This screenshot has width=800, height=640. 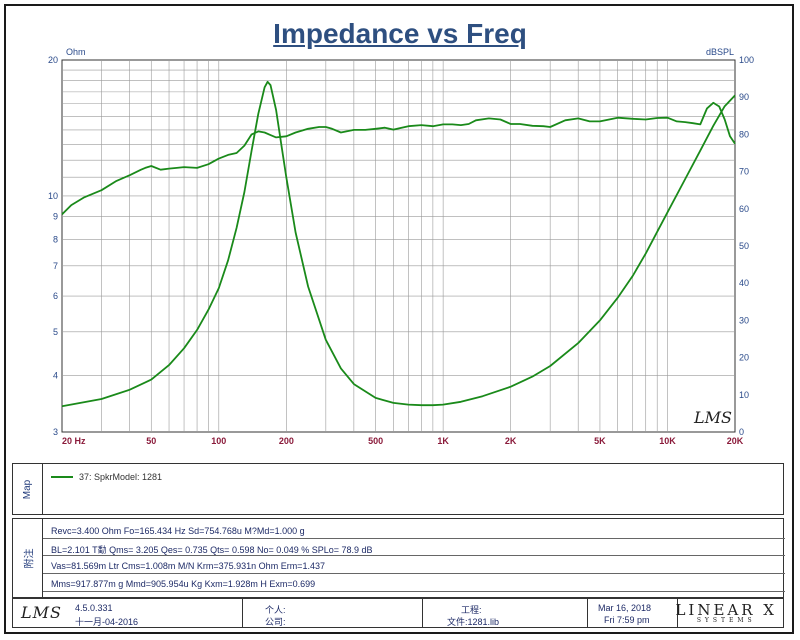 What do you see at coordinates (744, 97) in the screenshot?
I see `right-tick-label: 90` at bounding box center [744, 97].